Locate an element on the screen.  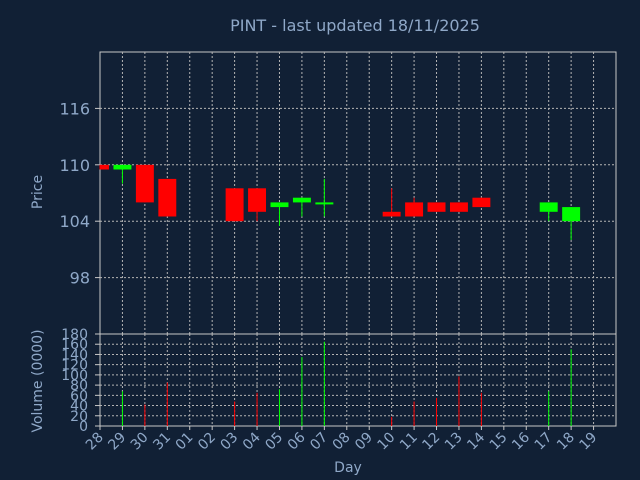
volume-tick-label: 20 is located at coordinates (79, 417).